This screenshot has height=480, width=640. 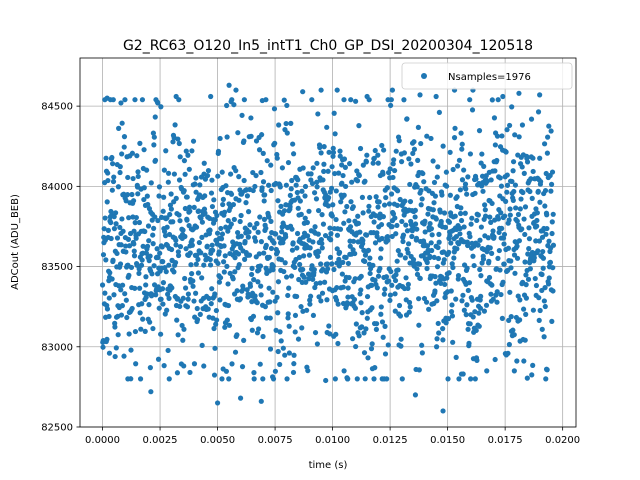 I want to click on y-tick-label: 83000, so click(x=57, y=347).